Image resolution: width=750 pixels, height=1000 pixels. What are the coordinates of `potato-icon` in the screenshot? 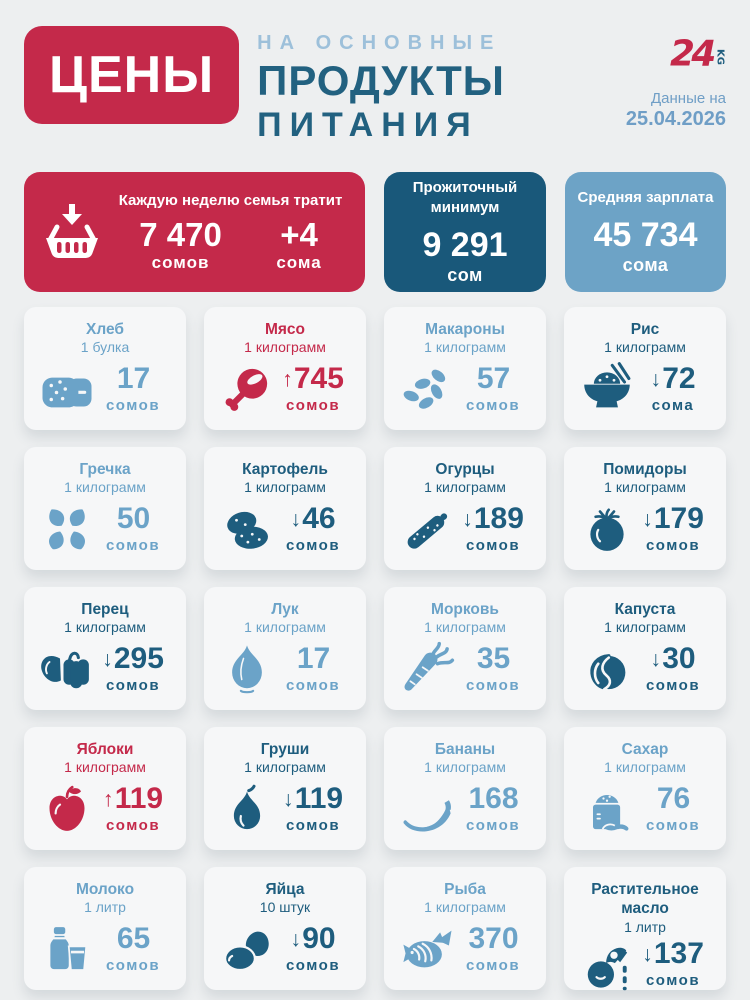 It's located at (247, 529).